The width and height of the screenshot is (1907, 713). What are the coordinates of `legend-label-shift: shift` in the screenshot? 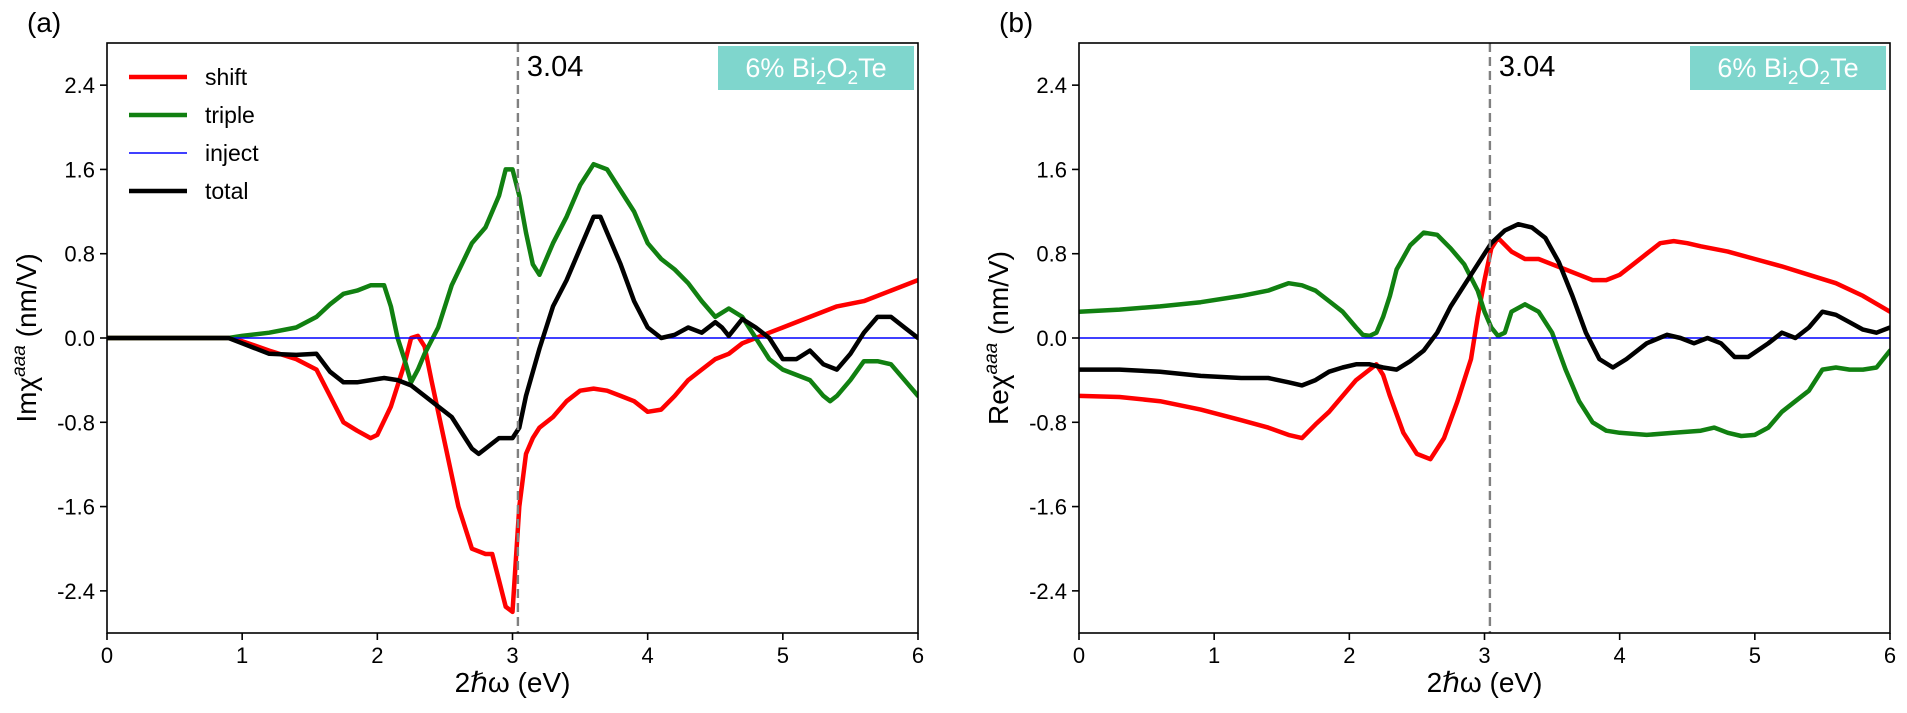 It's located at (226, 77).